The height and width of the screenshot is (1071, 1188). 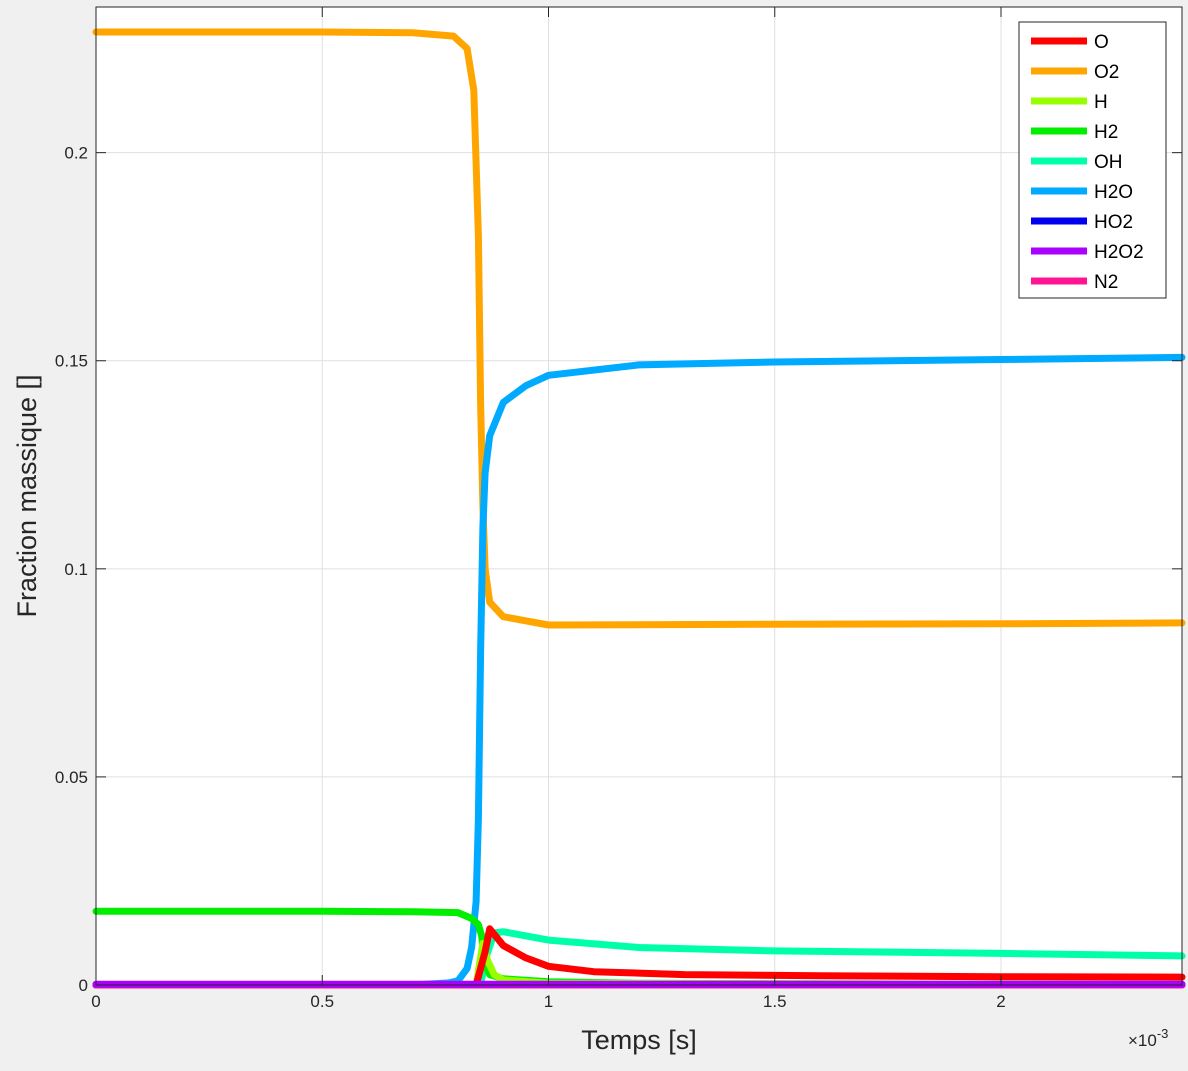 What do you see at coordinates (1113, 192) in the screenshot?
I see `legend-label-h2o: H2O` at bounding box center [1113, 192].